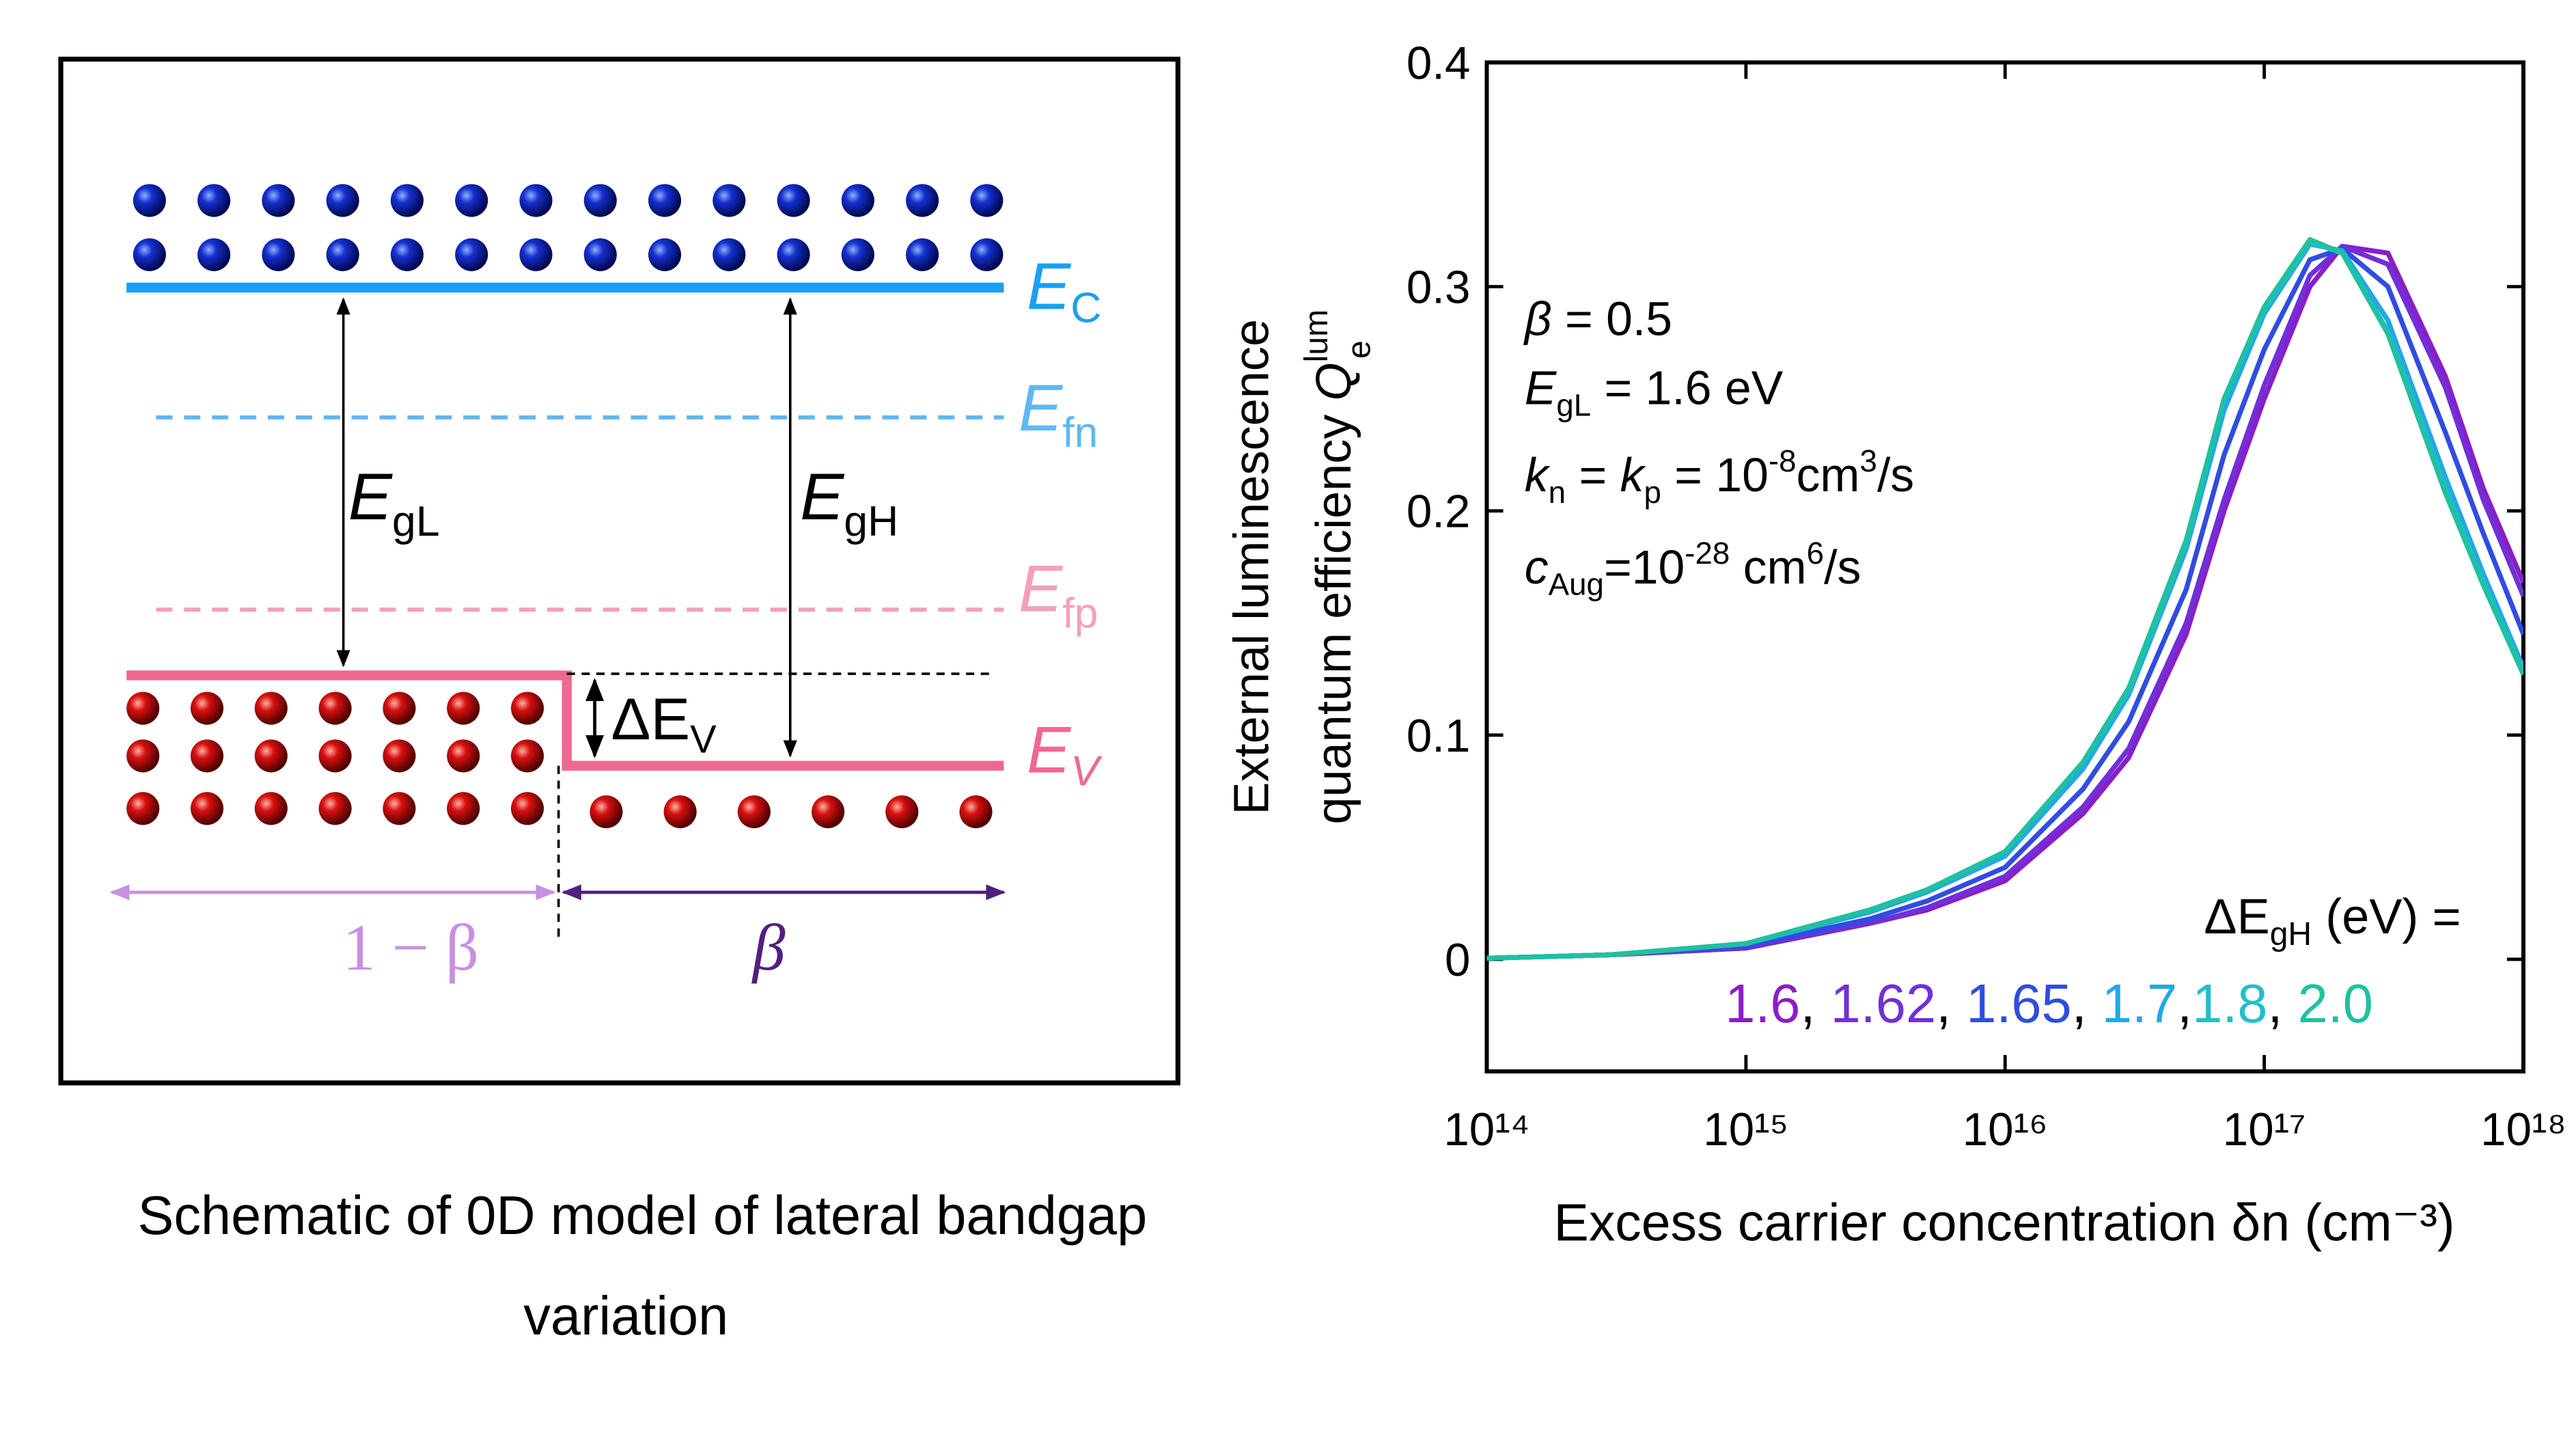 This screenshot has width=2576, height=1452. What do you see at coordinates (2264, 1129) in the screenshot?
I see `x-tick-label: 10¹⁷` at bounding box center [2264, 1129].